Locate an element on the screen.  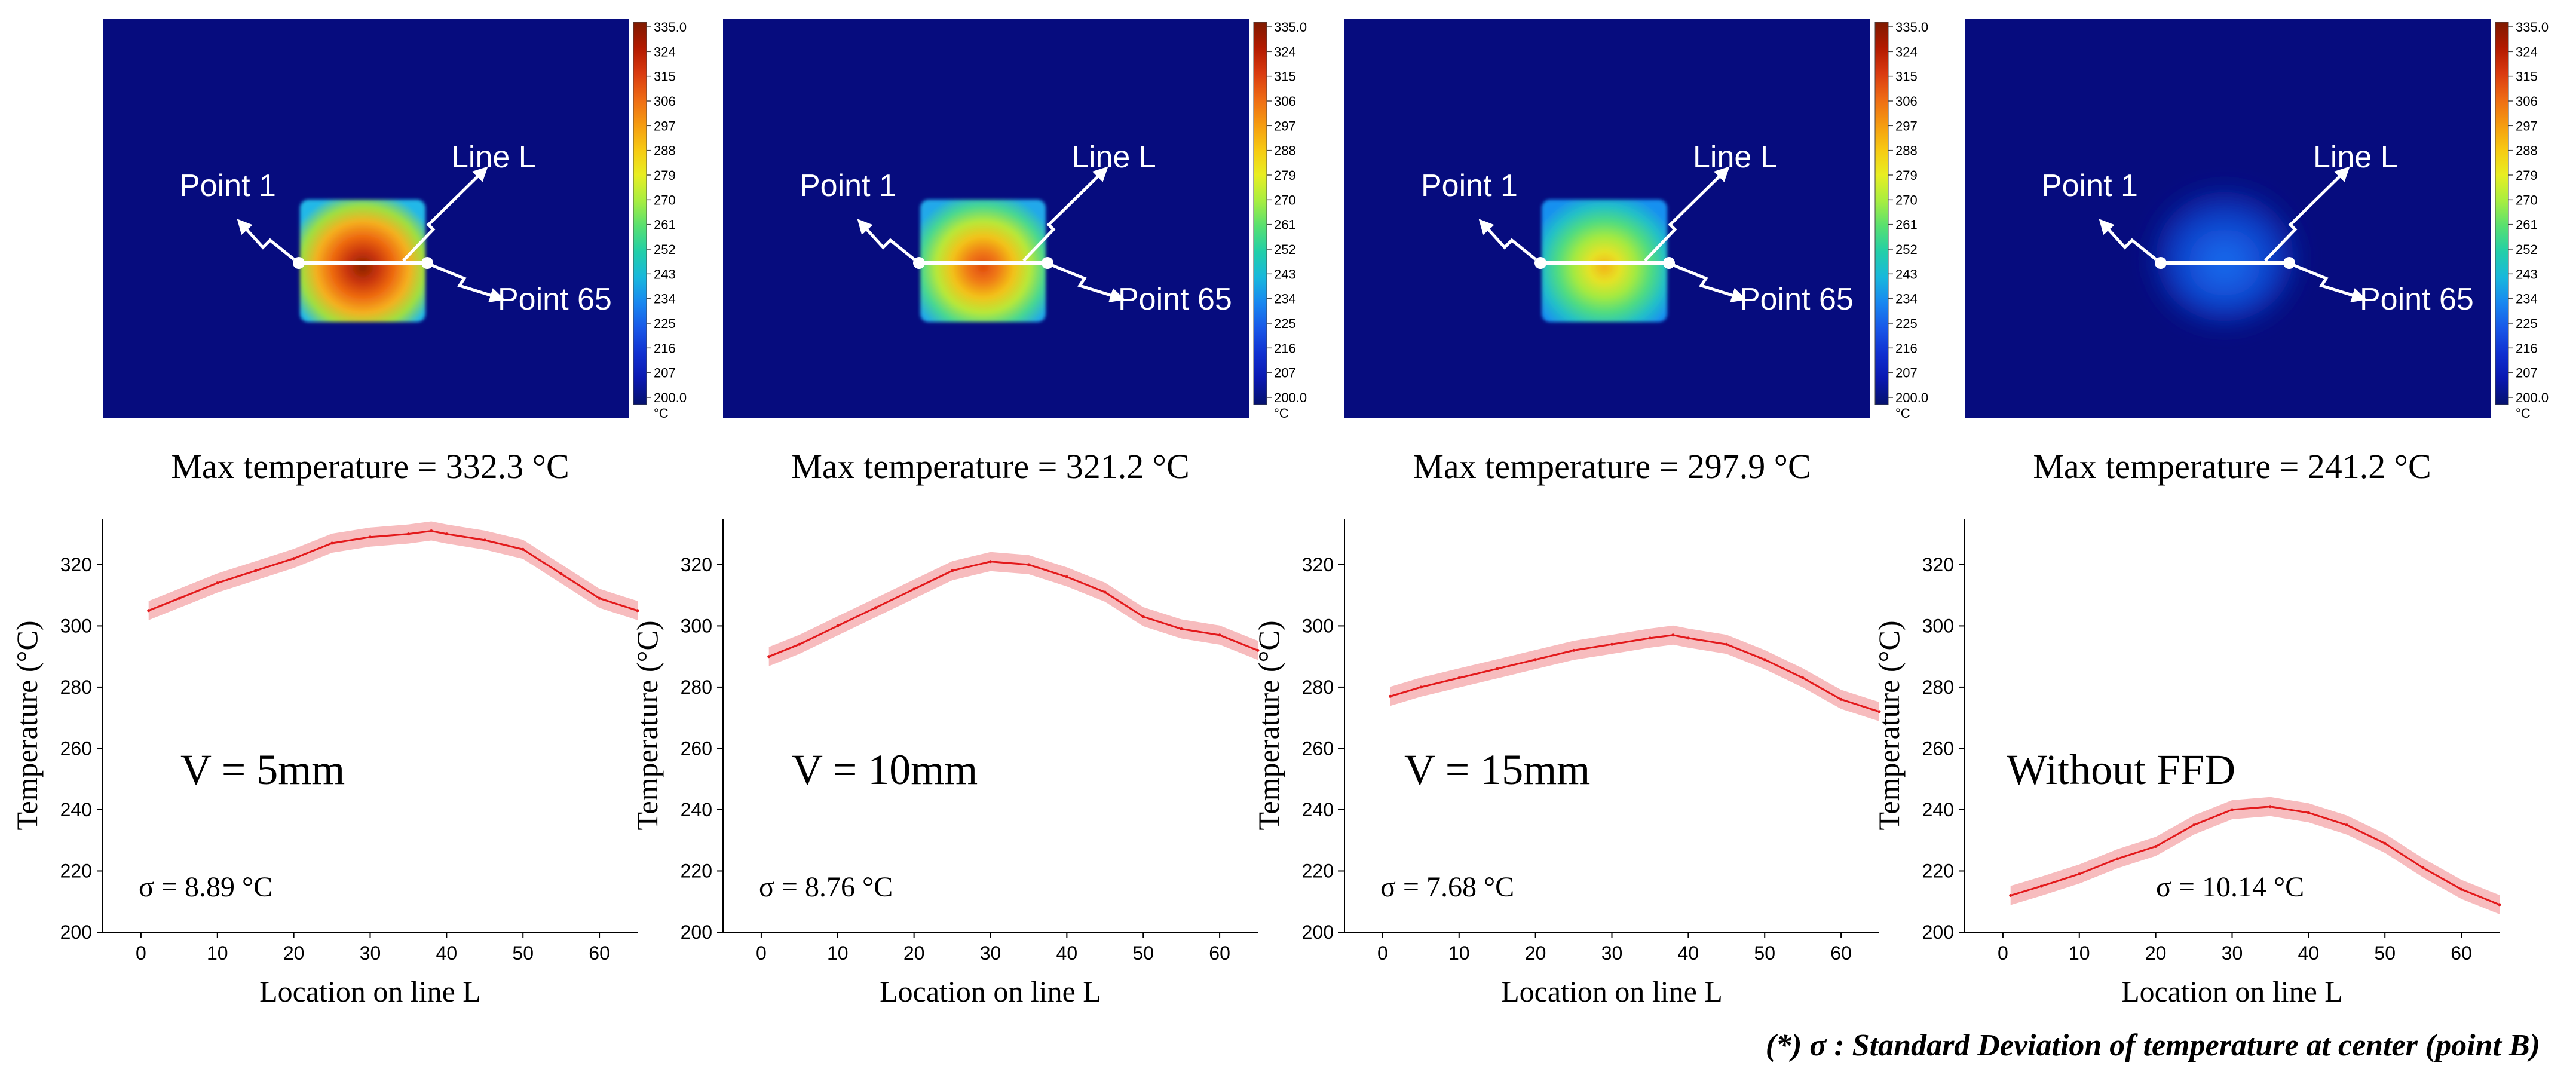
colorbar-tick-label: 306 is located at coordinates (2527, 101).